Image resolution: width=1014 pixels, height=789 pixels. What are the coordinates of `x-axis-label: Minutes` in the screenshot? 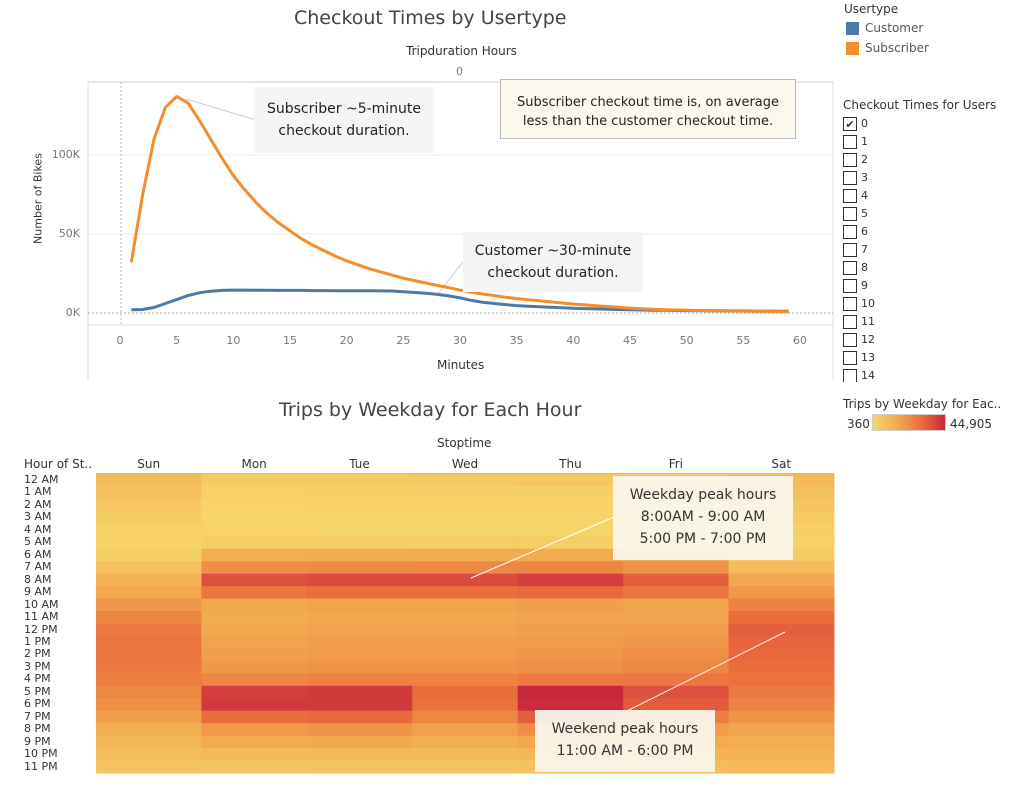 It's located at (461, 365).